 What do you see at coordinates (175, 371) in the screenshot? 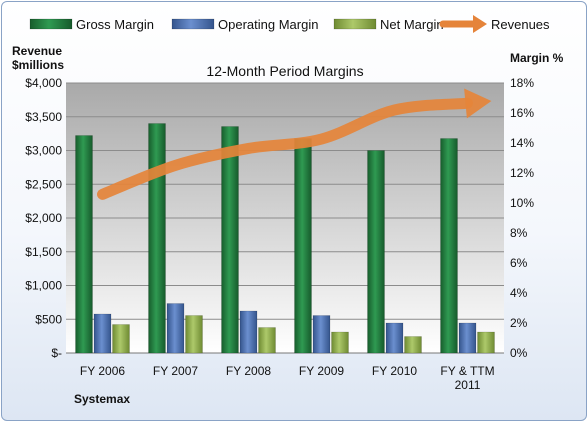
I see `x-tick-label: FY 2007` at bounding box center [175, 371].